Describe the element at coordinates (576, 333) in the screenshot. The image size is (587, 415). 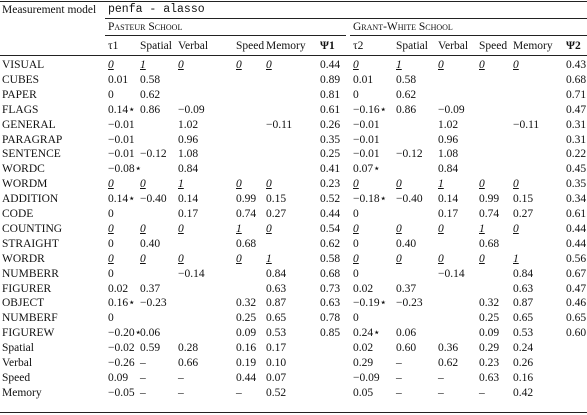
I see `cell: 0.60` at that location.